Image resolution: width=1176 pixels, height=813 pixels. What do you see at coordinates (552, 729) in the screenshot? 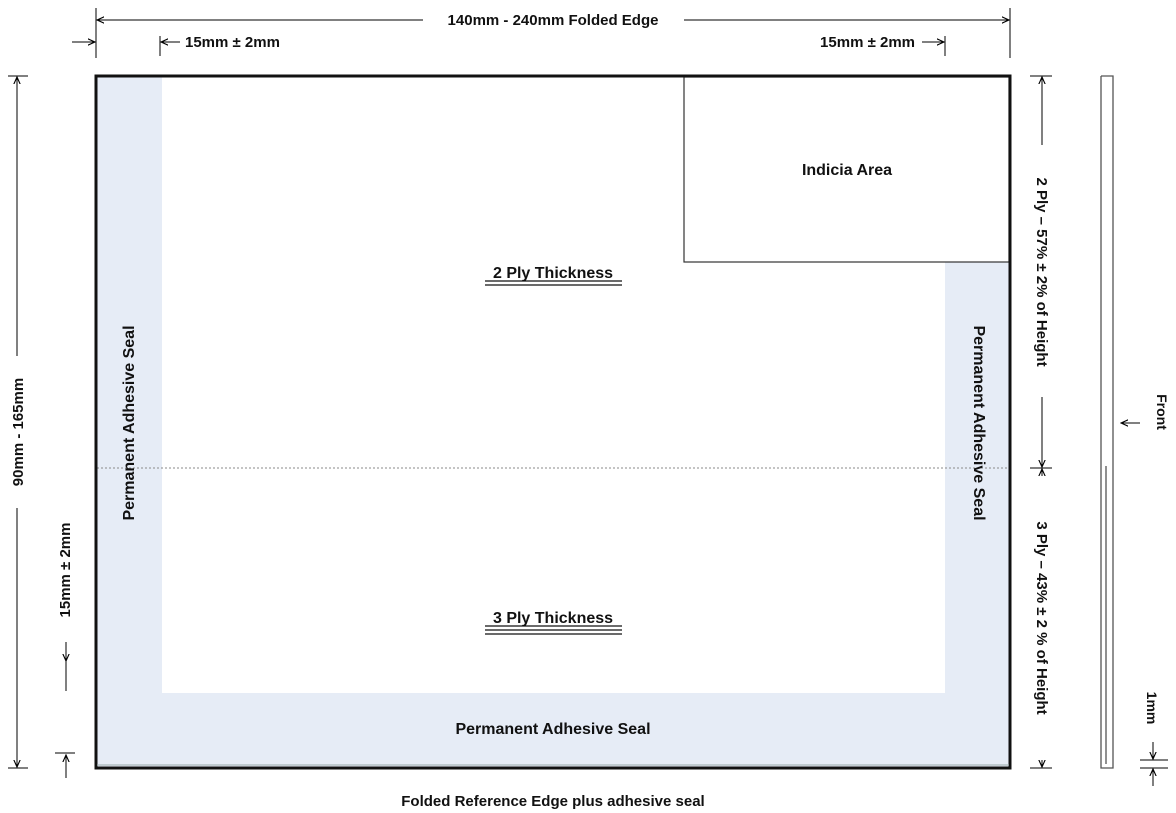
I see `bottom-seal-label: Permanent Adhesive Seal` at bounding box center [552, 729].